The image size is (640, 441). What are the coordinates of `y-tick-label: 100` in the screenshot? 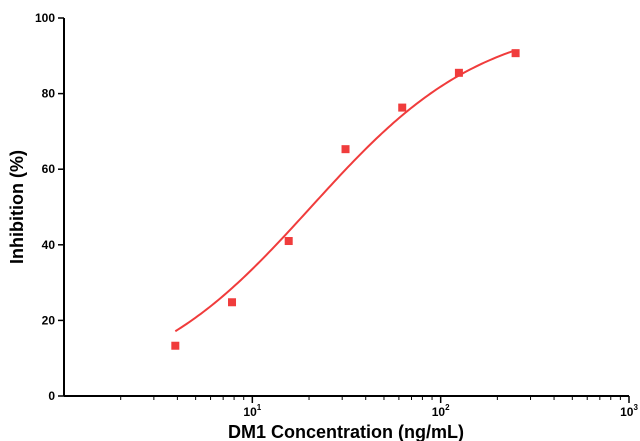 It's located at (45, 18).